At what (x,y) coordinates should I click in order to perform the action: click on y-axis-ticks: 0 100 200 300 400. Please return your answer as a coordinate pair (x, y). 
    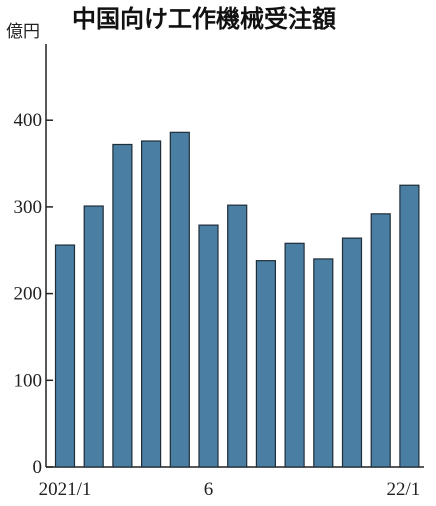
    Looking at the image, I should click on (33, 294).